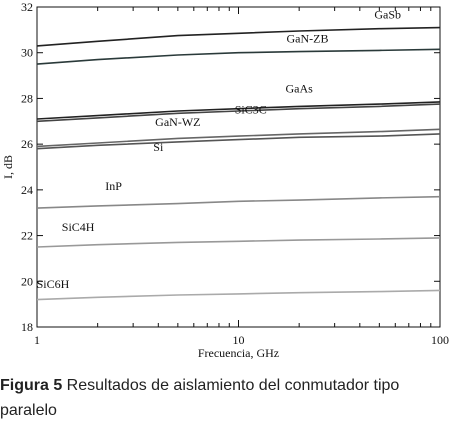  What do you see at coordinates (27, 98) in the screenshot?
I see `y-tick-label: 28` at bounding box center [27, 98].